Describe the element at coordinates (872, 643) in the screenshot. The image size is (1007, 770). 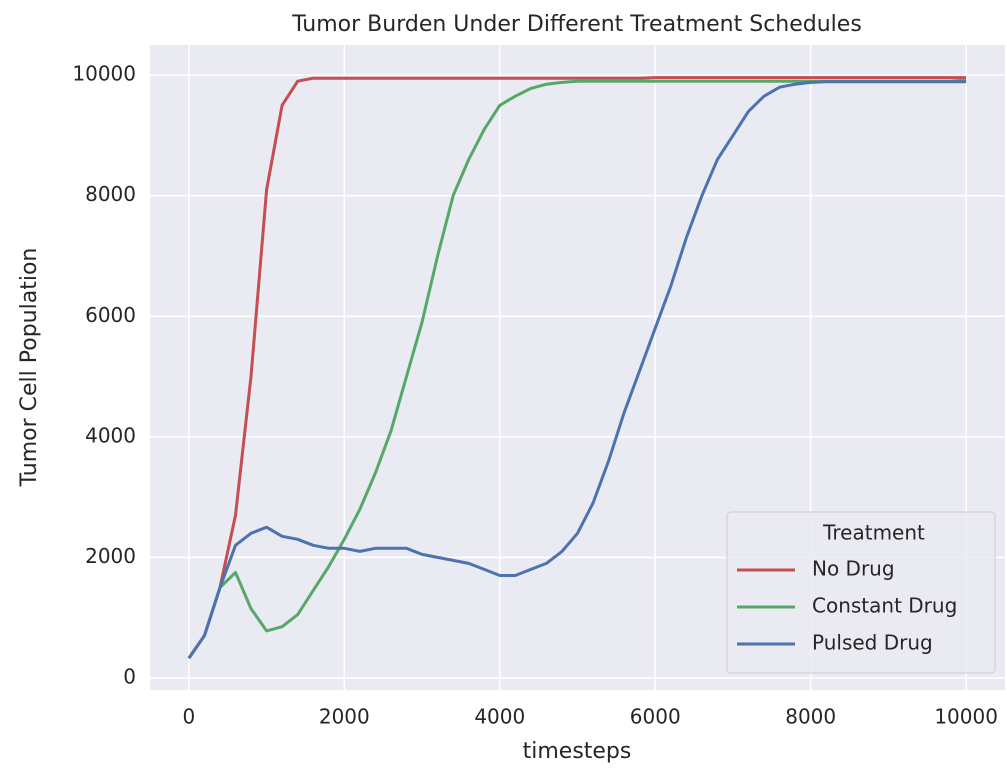
I see `legend-label: Pulsed Drug` at that location.